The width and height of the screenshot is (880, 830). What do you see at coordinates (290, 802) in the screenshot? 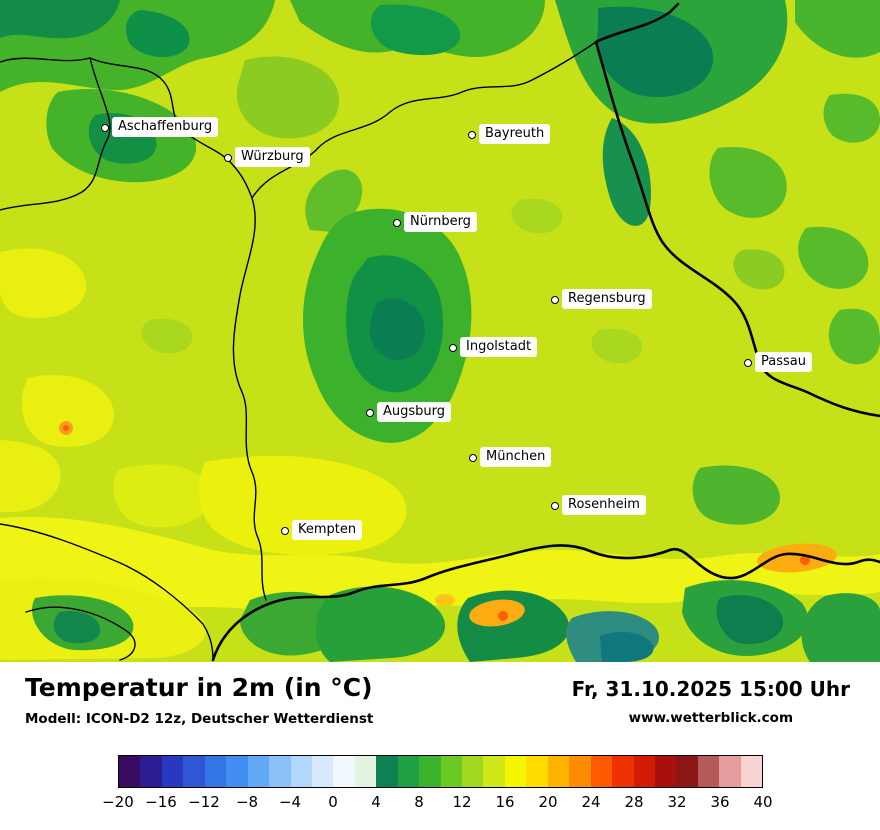
I see `colorbar-tick-label: −4` at bounding box center [290, 802].